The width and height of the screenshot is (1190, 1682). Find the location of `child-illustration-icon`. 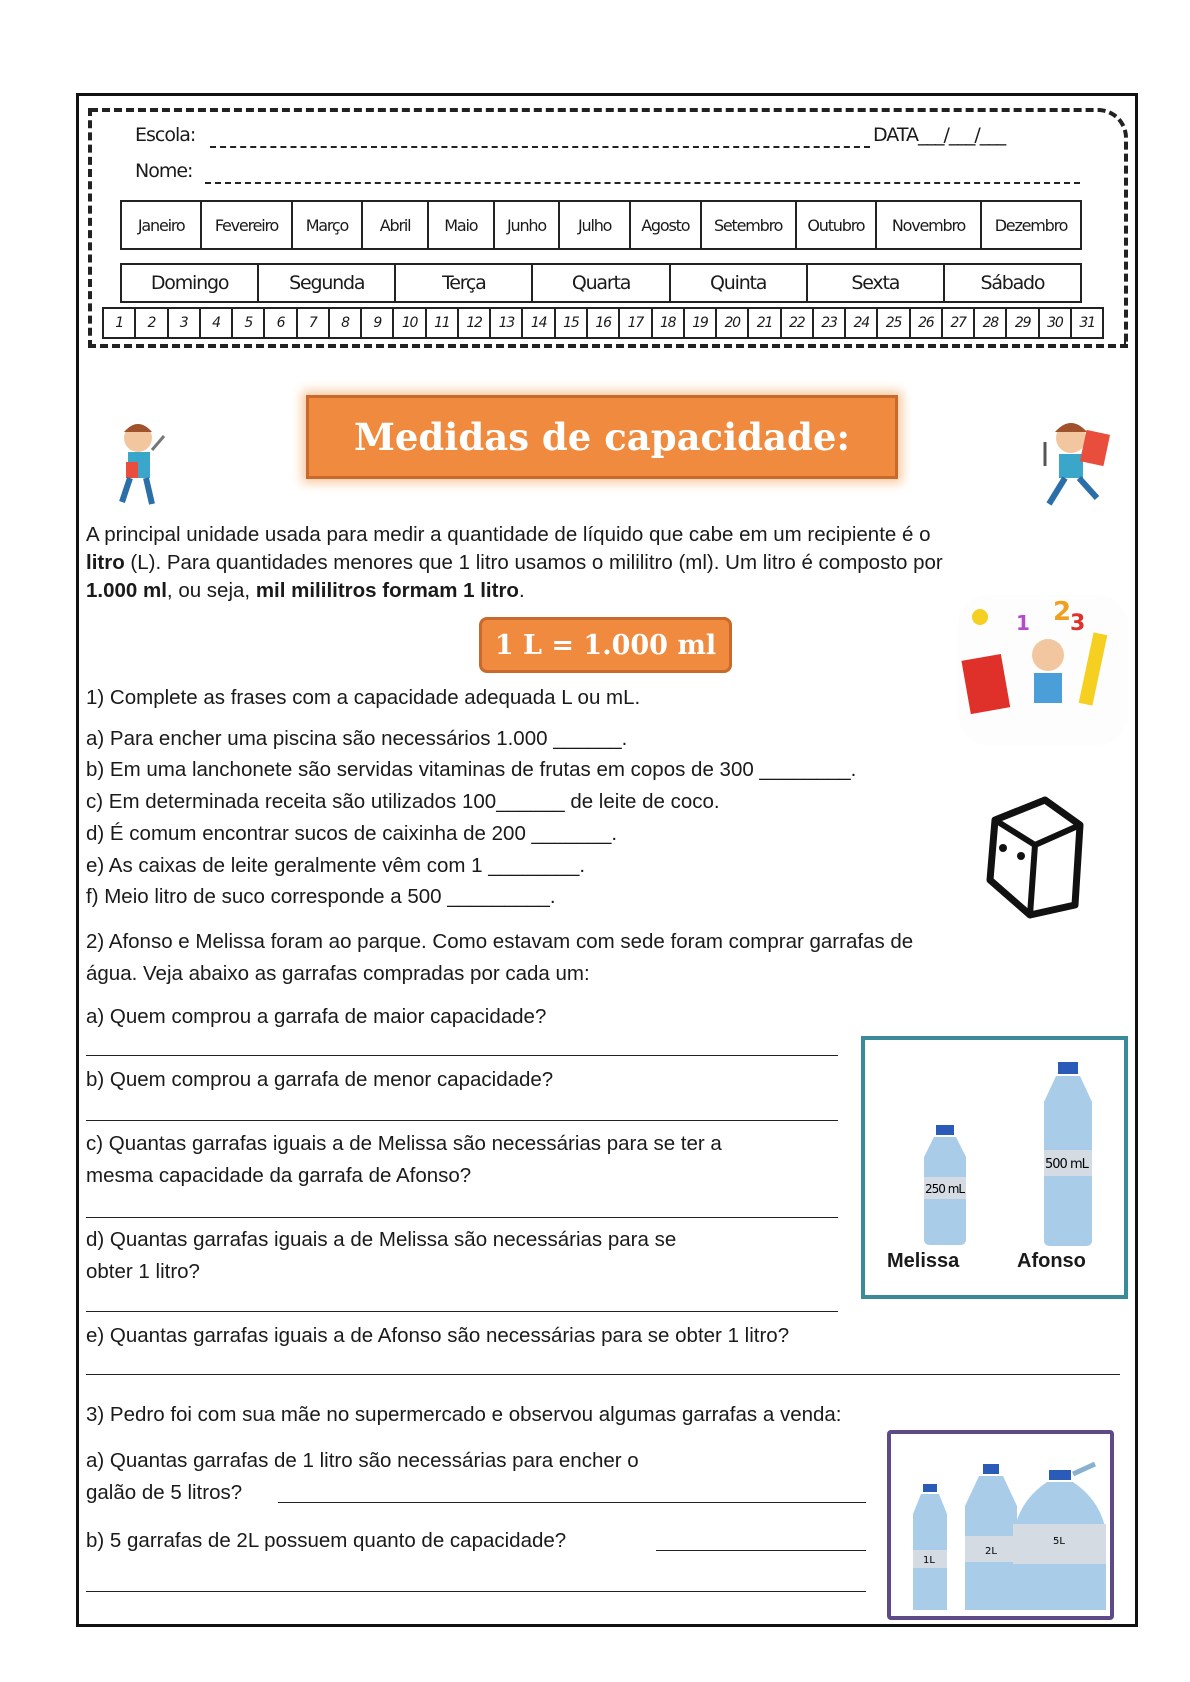

child-illustration-icon is located at coordinates (142, 464).